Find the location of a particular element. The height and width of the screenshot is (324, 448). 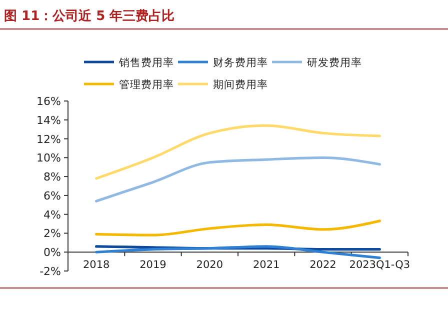

y-tick-label: 12% is located at coordinates (48, 139).